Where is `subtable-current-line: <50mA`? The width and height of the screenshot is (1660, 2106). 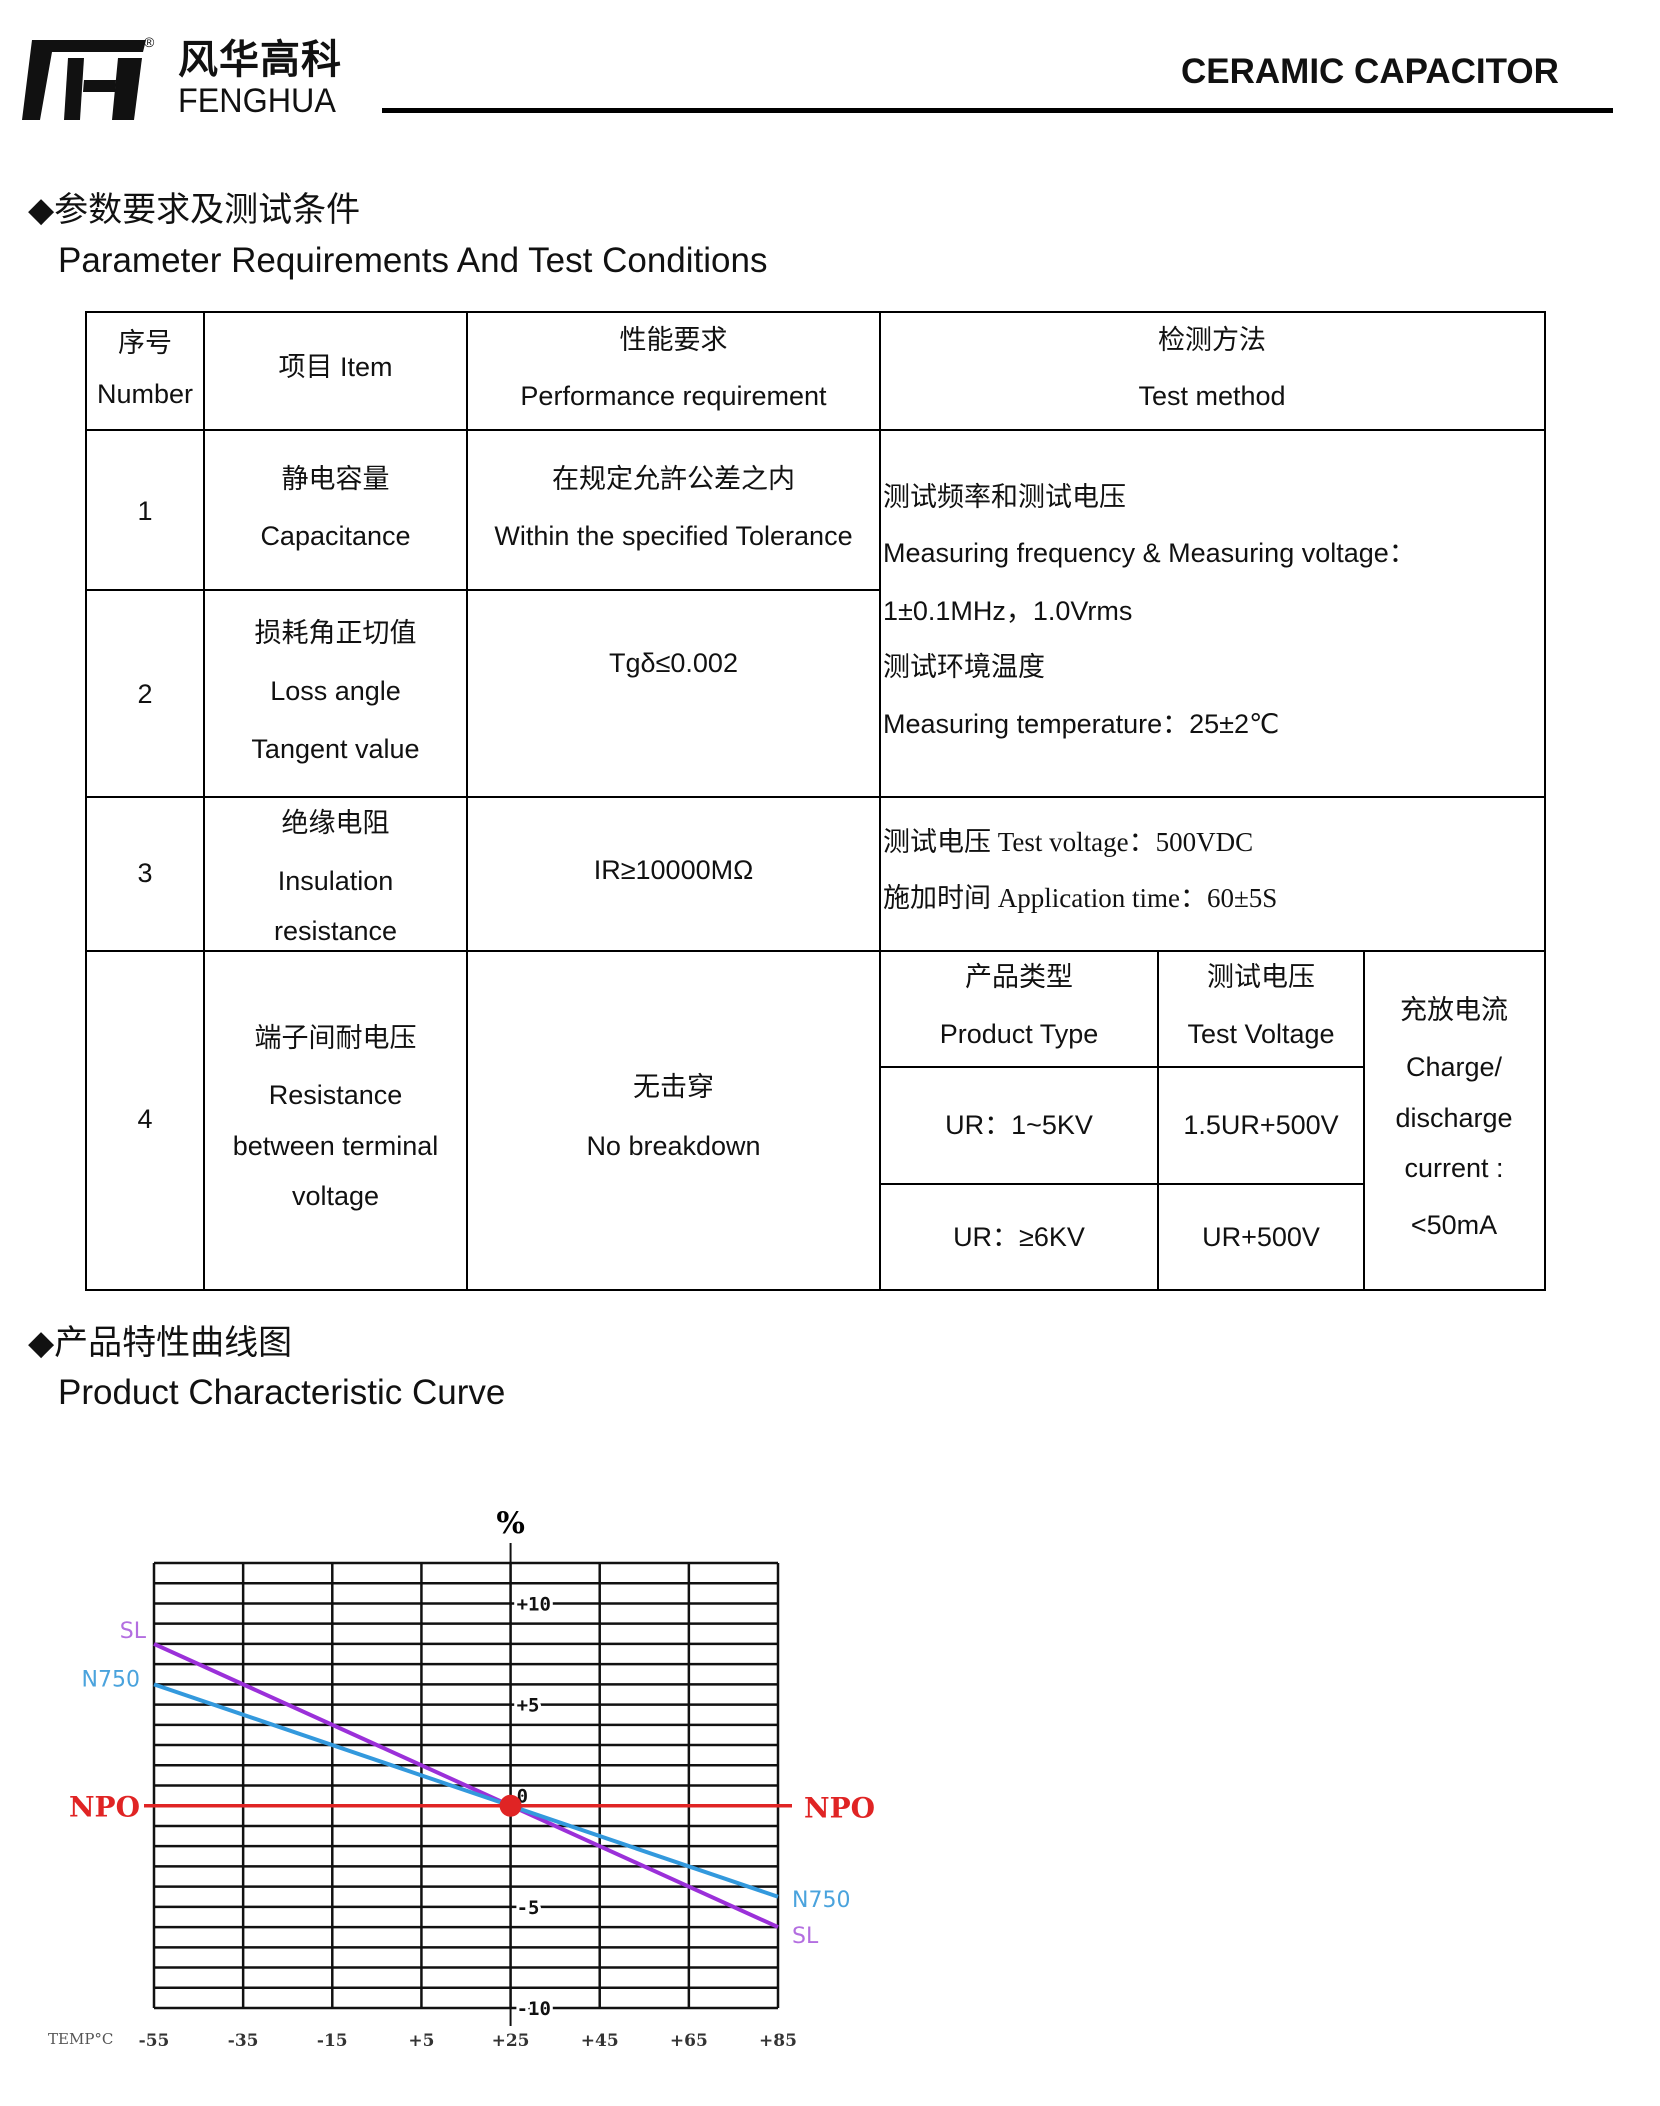
subtable-current-line: <50mA is located at coordinates (1454, 1225).